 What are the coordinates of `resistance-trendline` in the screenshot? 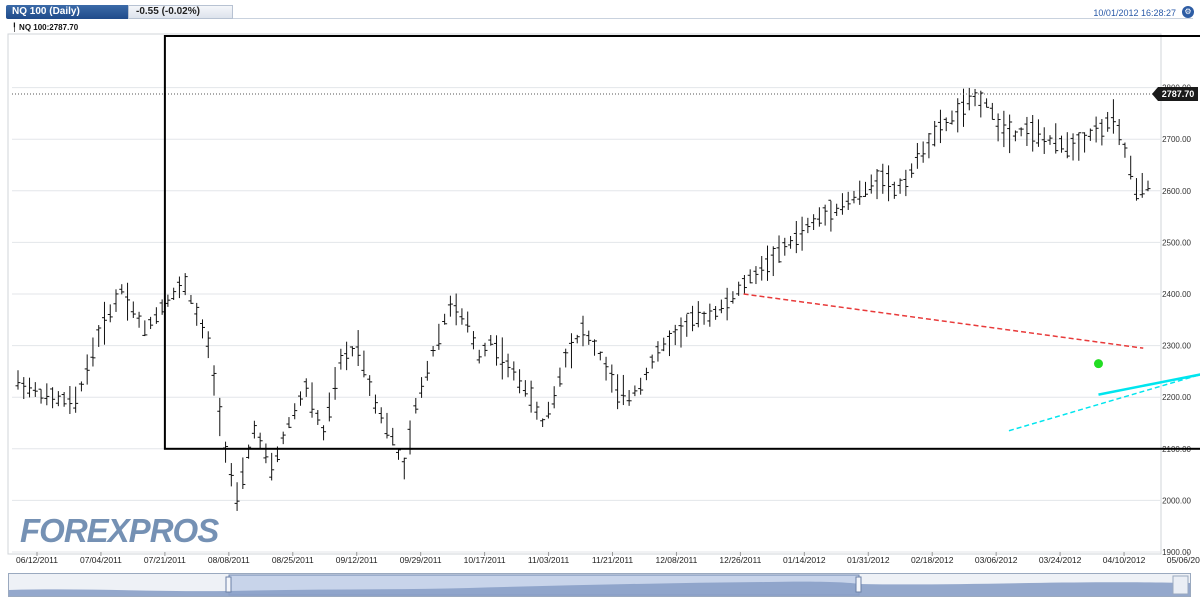 It's located at (943, 321).